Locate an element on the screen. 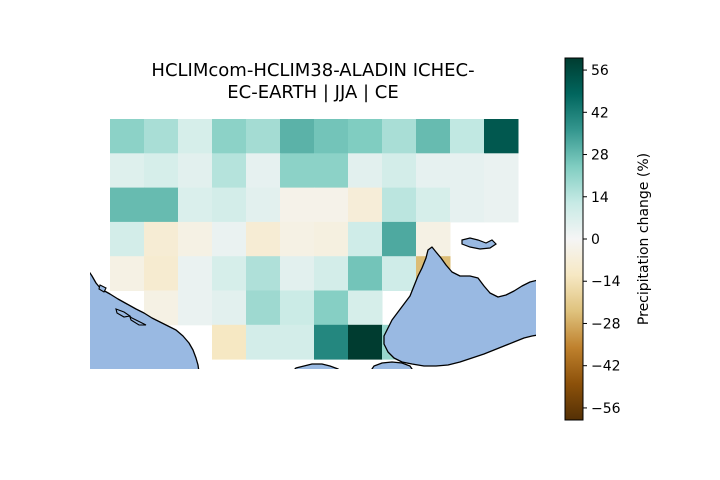 The image size is (720, 480). colorbar-label: Precipitation change (%) is located at coordinates (644, 239).